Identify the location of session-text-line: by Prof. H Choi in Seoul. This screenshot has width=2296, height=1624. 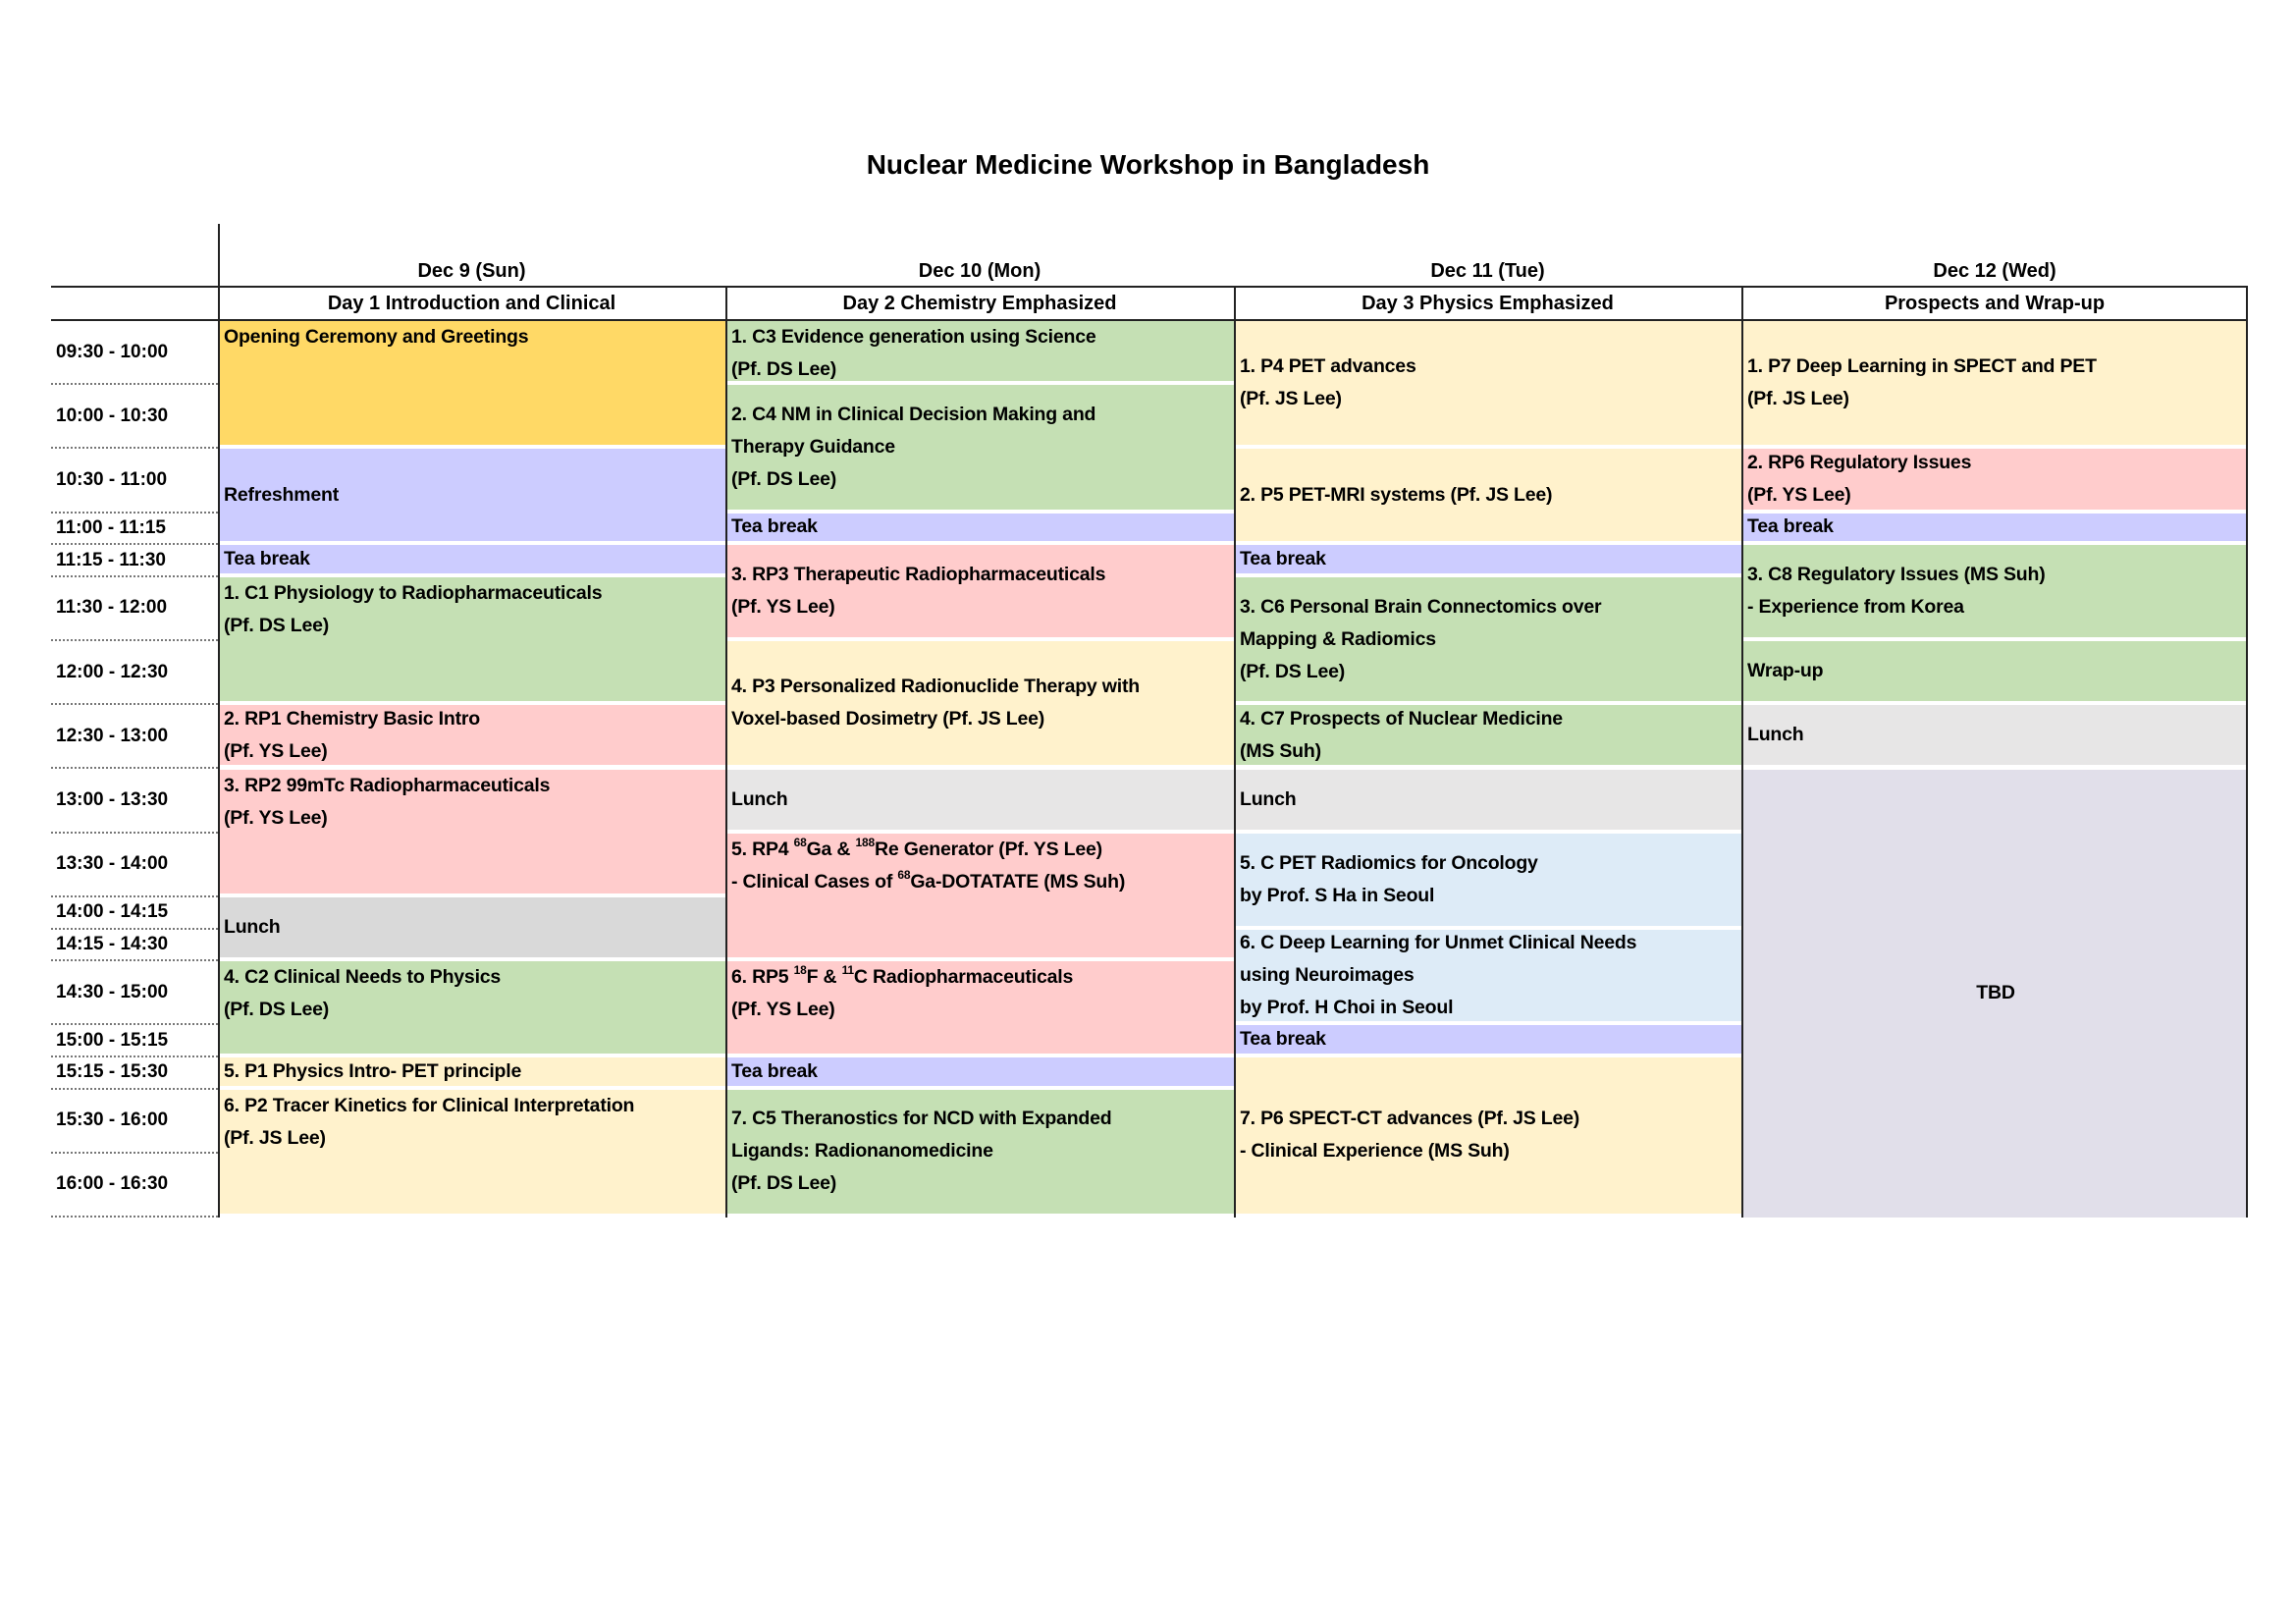
(1488, 1006).